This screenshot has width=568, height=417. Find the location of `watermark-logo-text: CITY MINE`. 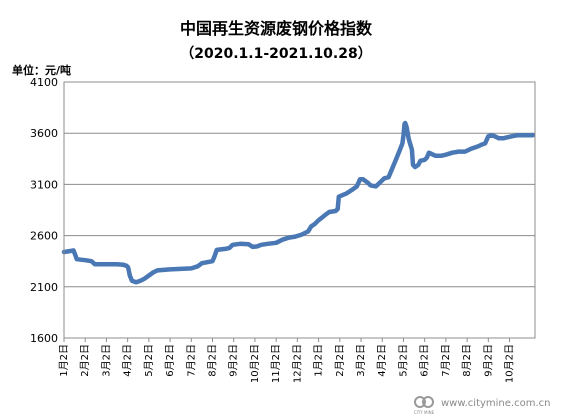

watermark-logo-text: CITY MINE is located at coordinates (424, 412).